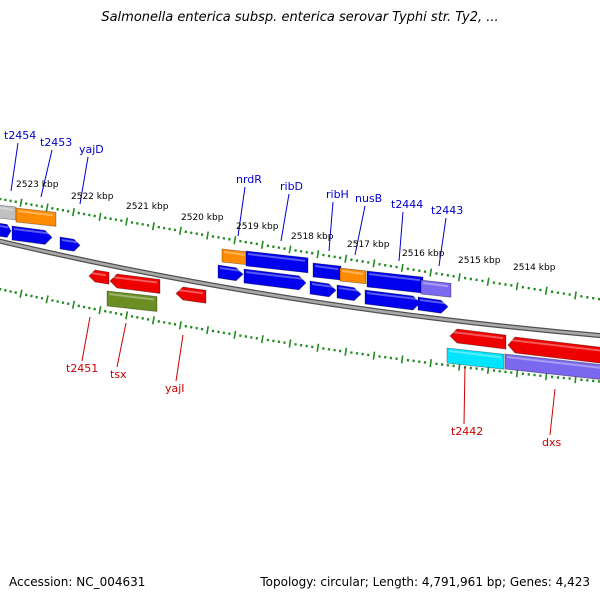 Image resolution: width=600 pixels, height=600 pixels. I want to click on kbp-label: 2517 kbp, so click(368, 245).